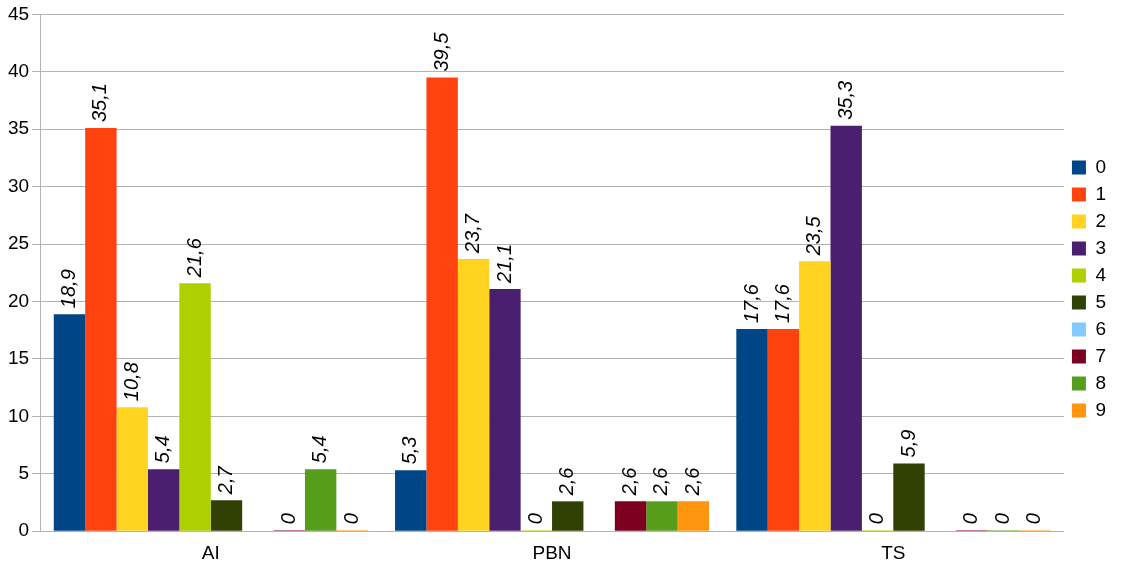  What do you see at coordinates (907, 443) in the screenshot?
I see `data-label: 5,9` at bounding box center [907, 443].